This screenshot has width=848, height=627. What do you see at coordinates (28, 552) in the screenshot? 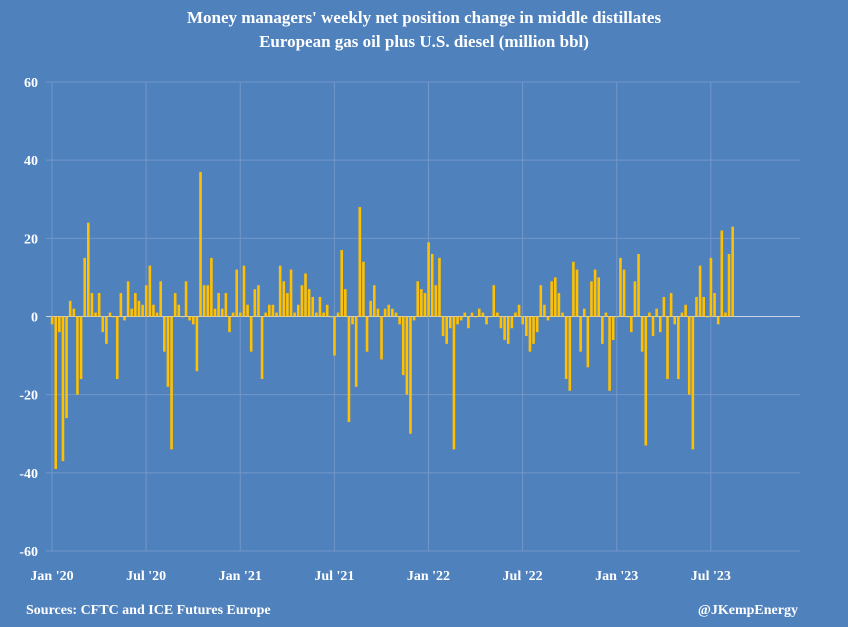
I see `y-tick-label: -60` at bounding box center [28, 552].